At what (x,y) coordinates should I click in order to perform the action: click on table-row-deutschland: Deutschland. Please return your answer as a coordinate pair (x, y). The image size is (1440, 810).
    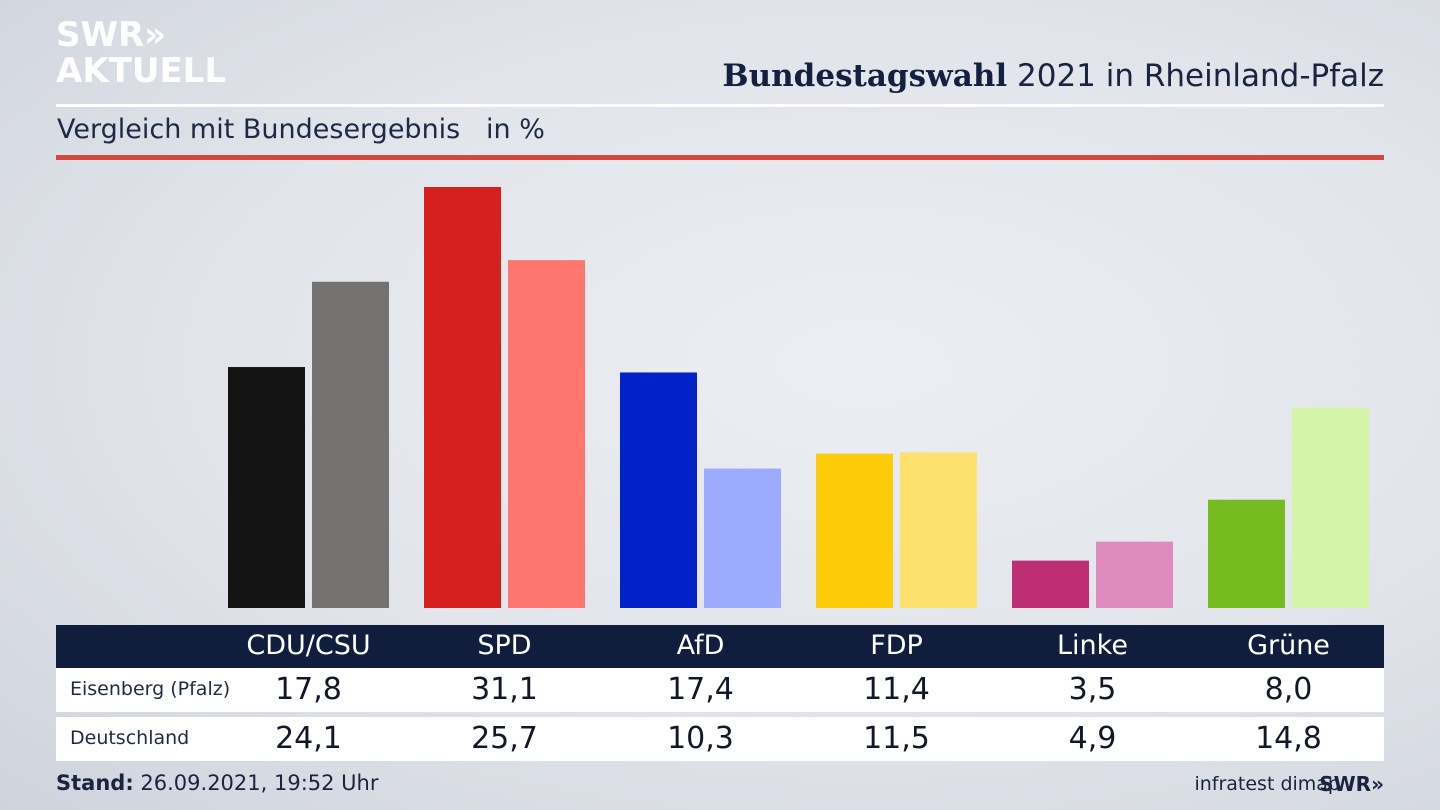
    Looking at the image, I should click on (720, 739).